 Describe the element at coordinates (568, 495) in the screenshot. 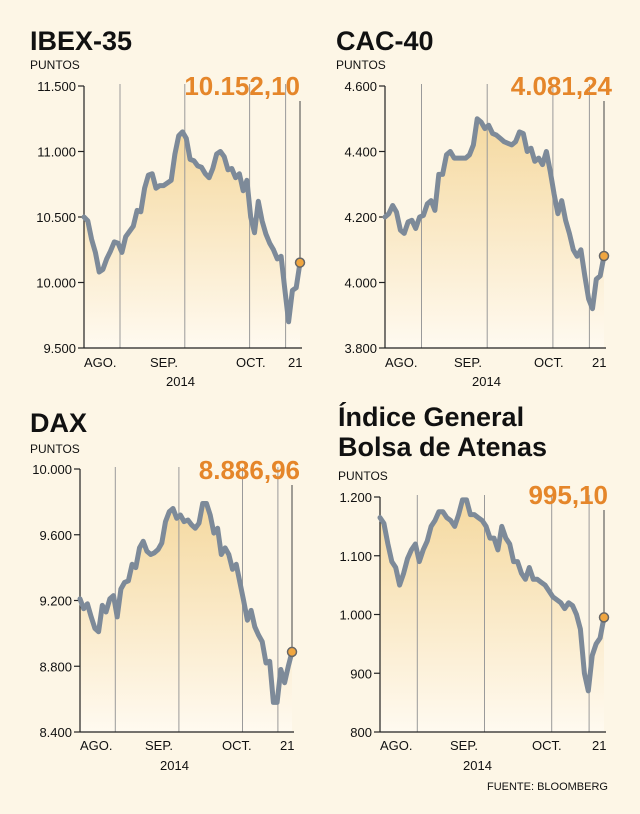

I see `last-value-label: 995,10` at that location.